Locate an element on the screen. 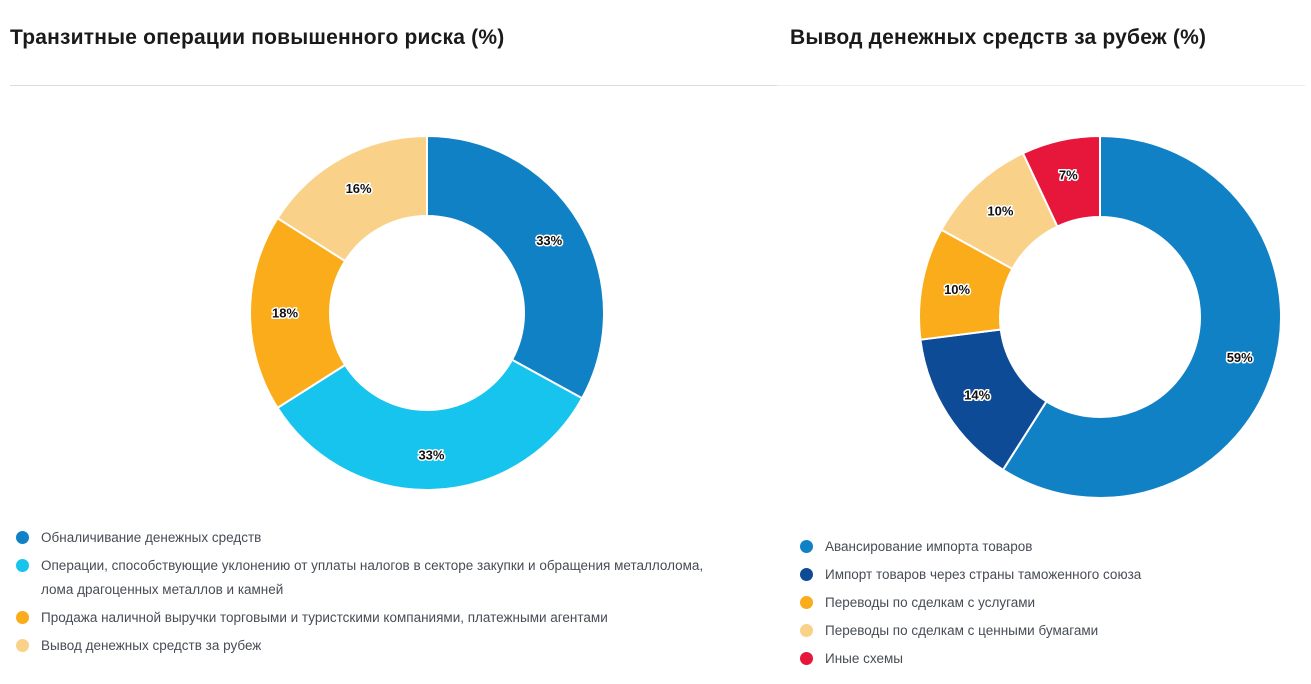 The width and height of the screenshot is (1311, 684). donut-chart-funds-withdrawal: 59% 14% 10% 10% 7% is located at coordinates (1100, 317).